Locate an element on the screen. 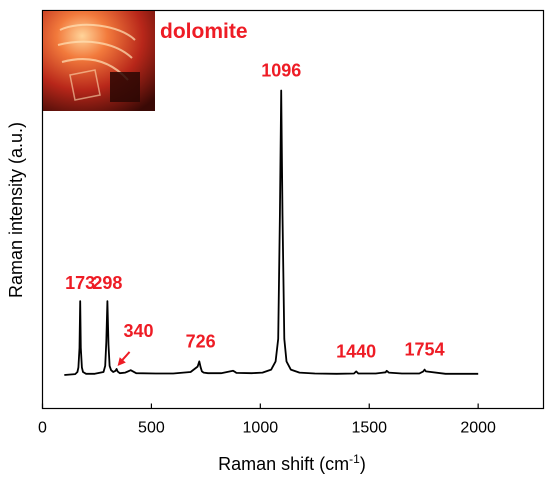  peak-label-173: 173 is located at coordinates (80, 283).